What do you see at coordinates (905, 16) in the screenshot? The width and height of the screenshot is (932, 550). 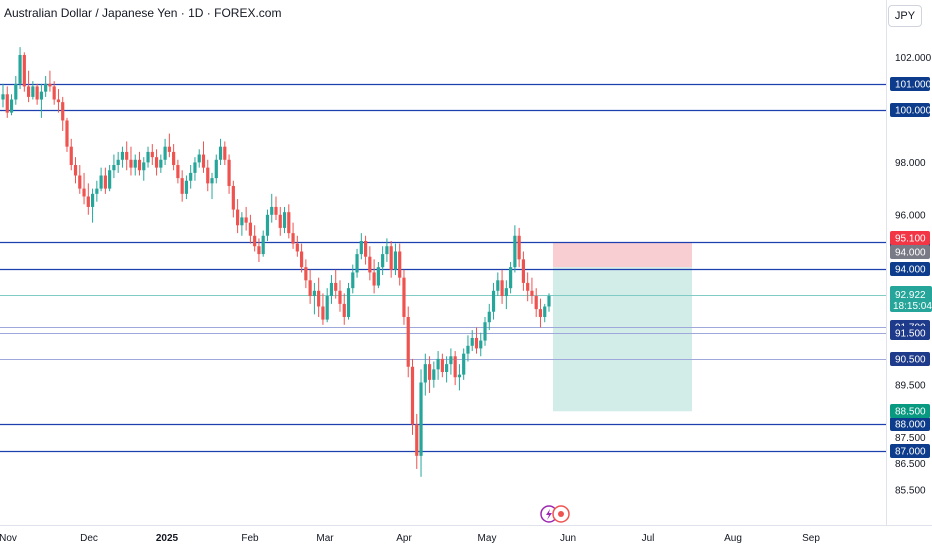 I see `currency-button: JPY` at bounding box center [905, 16].